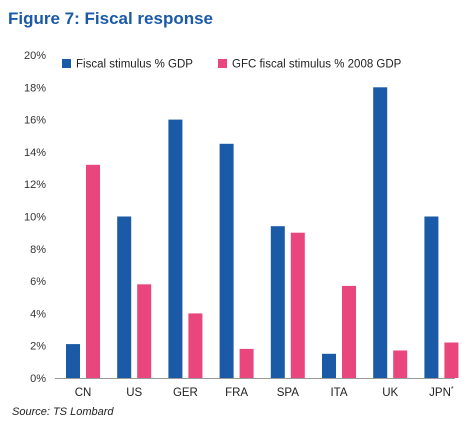  Describe the element at coordinates (38, 250) in the screenshot. I see `y-tick-label: 8%` at that location.